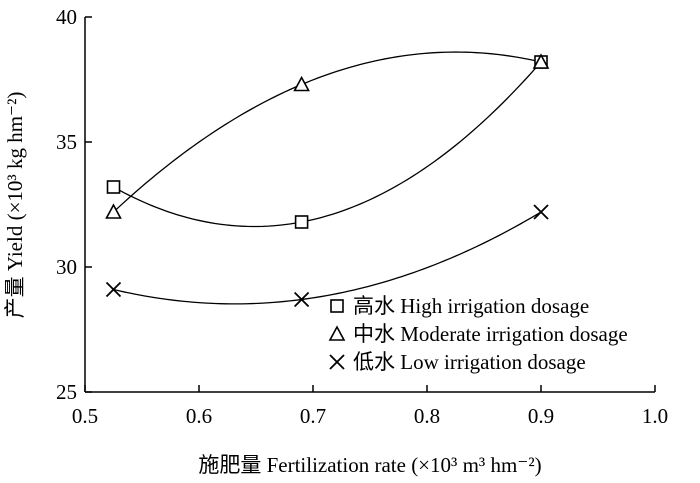 The height and width of the screenshot is (483, 700). I want to click on x-tick-label: 0.7, so click(313, 416).